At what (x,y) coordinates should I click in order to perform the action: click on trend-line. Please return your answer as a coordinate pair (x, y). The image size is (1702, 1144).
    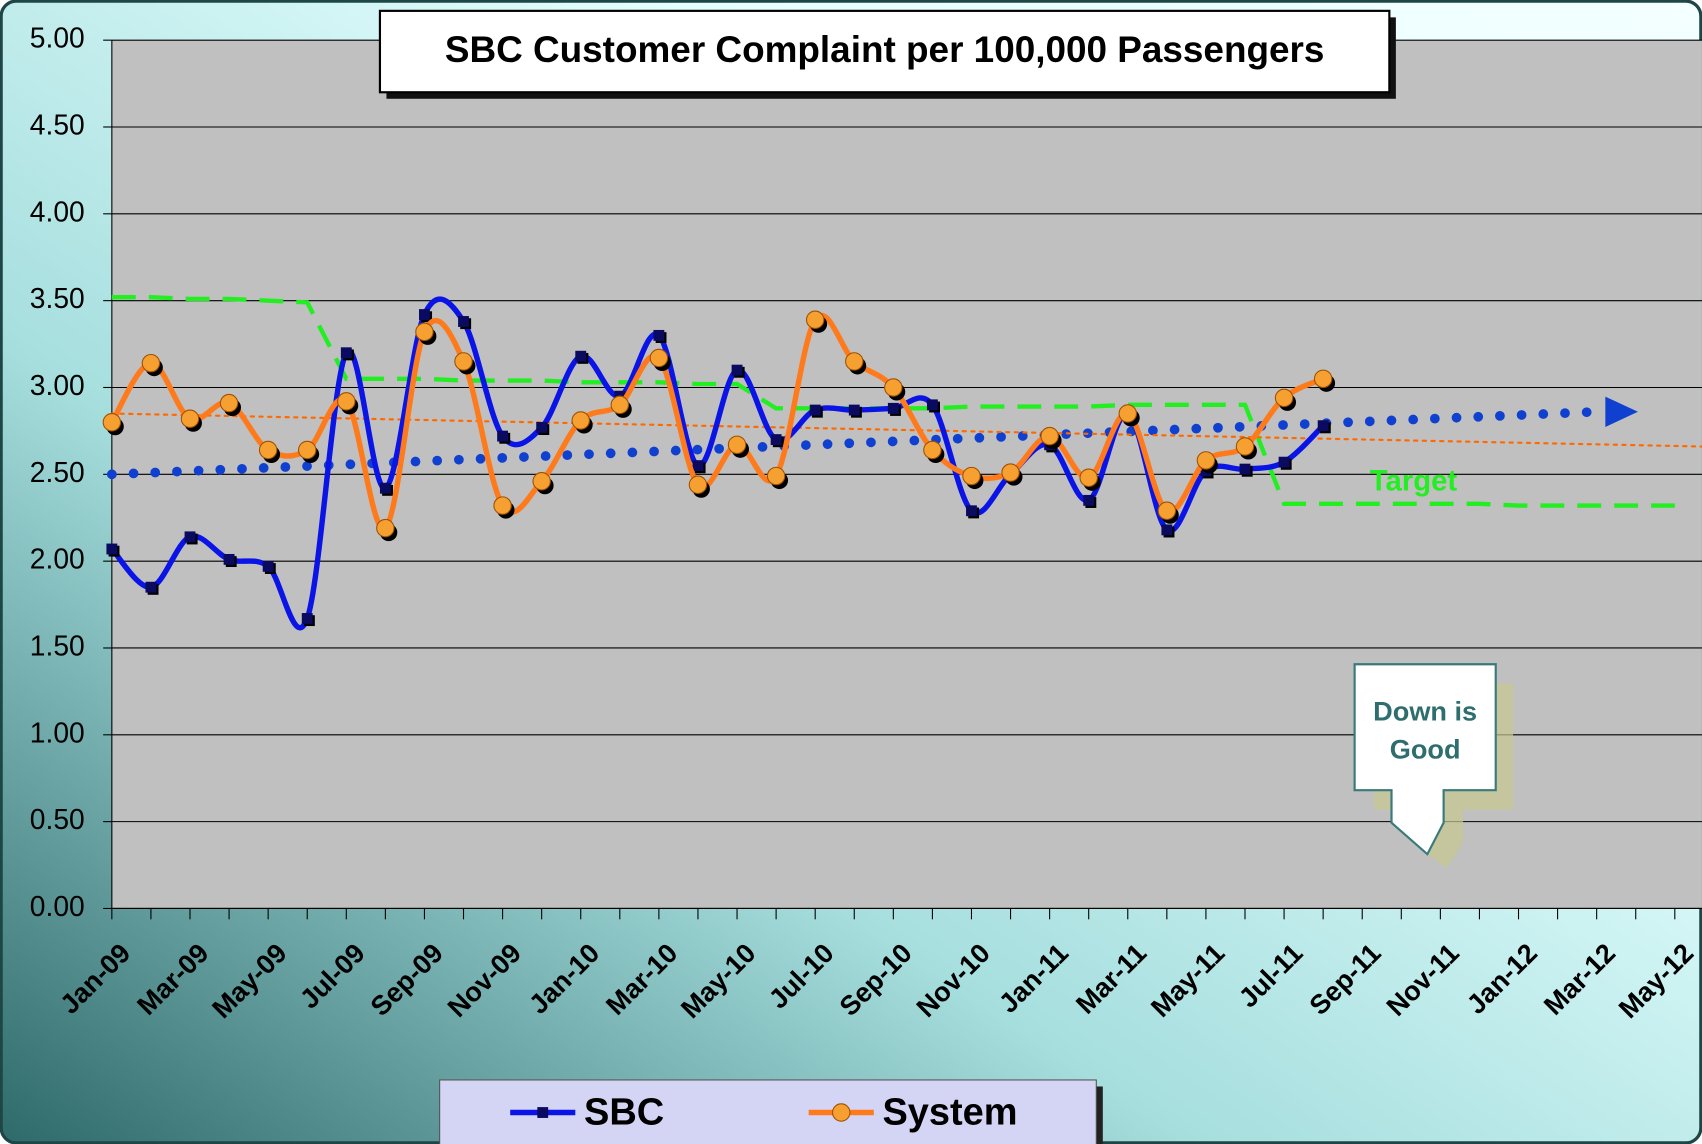
    Looking at the image, I should click on (854, 443).